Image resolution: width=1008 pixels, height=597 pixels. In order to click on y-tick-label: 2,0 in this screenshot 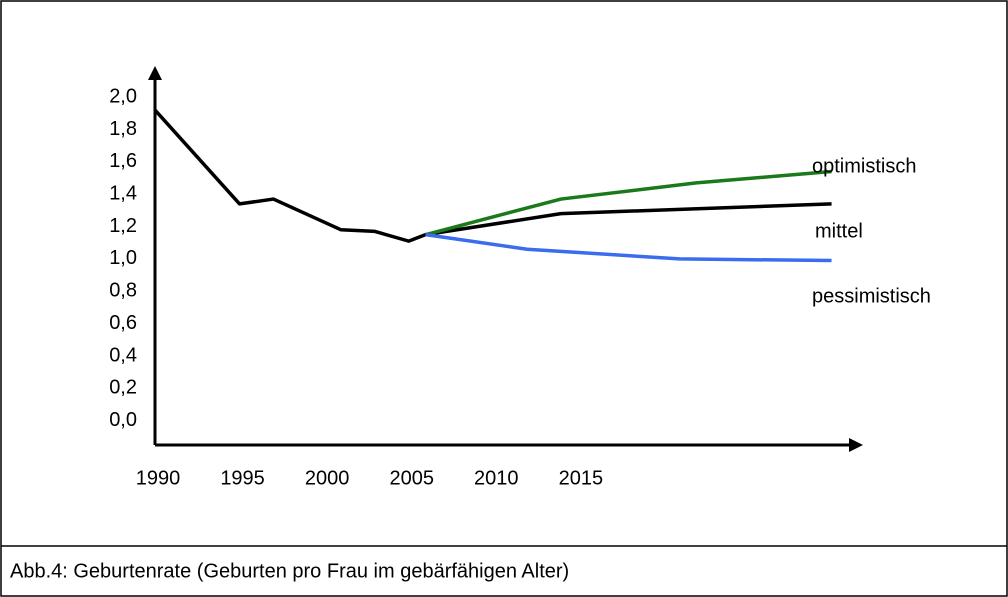, I will do `click(123, 96)`.